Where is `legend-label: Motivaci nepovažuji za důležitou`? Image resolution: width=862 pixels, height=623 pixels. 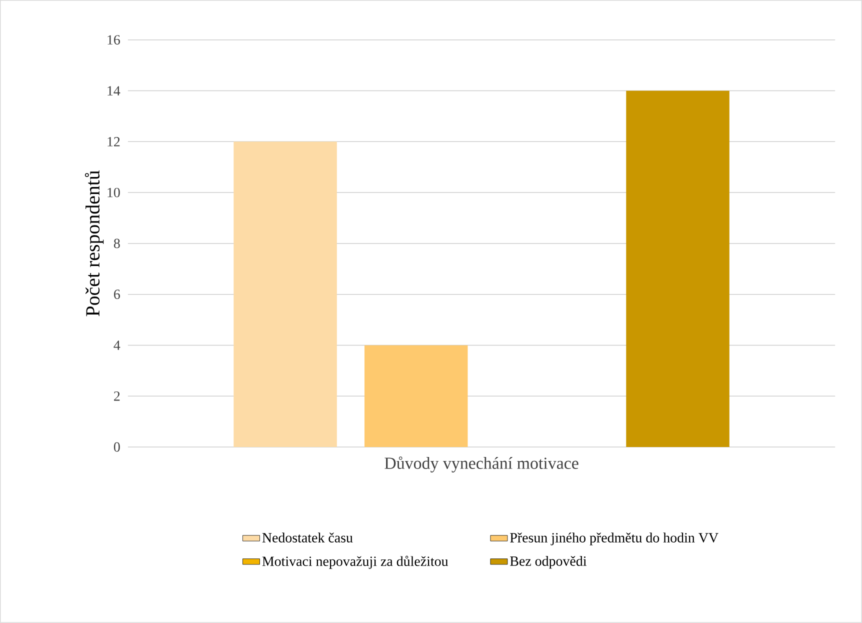 legend-label: Motivaci nepovažuji za důležitou is located at coordinates (355, 562).